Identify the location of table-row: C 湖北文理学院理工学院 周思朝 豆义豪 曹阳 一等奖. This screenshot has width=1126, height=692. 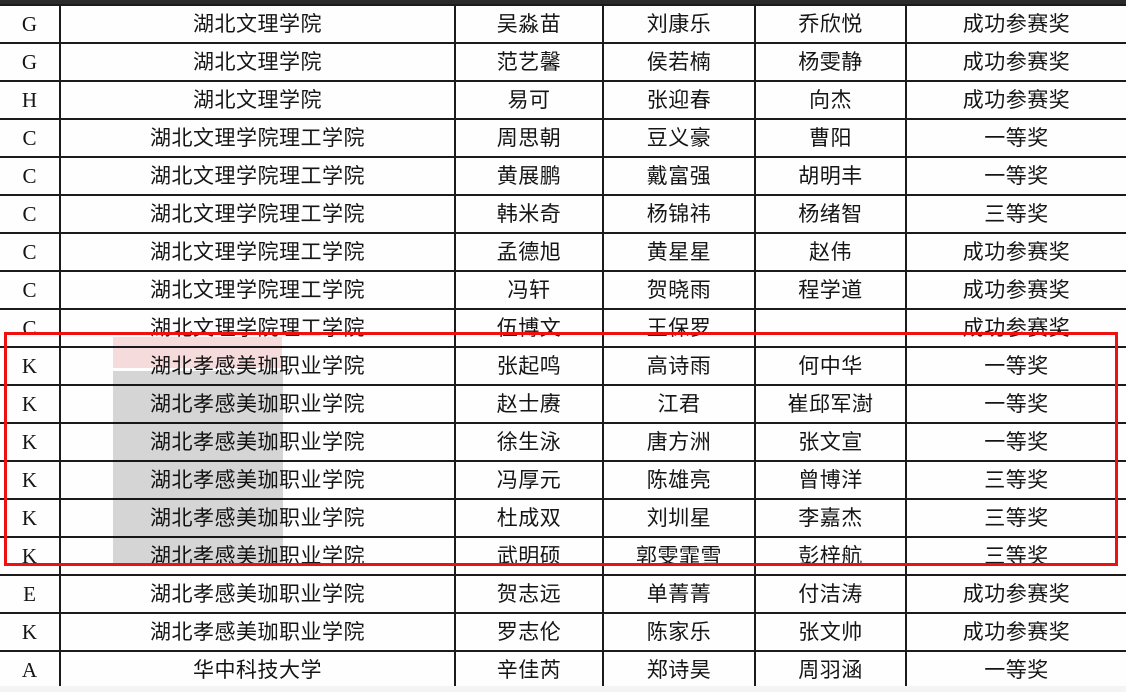
(563, 138).